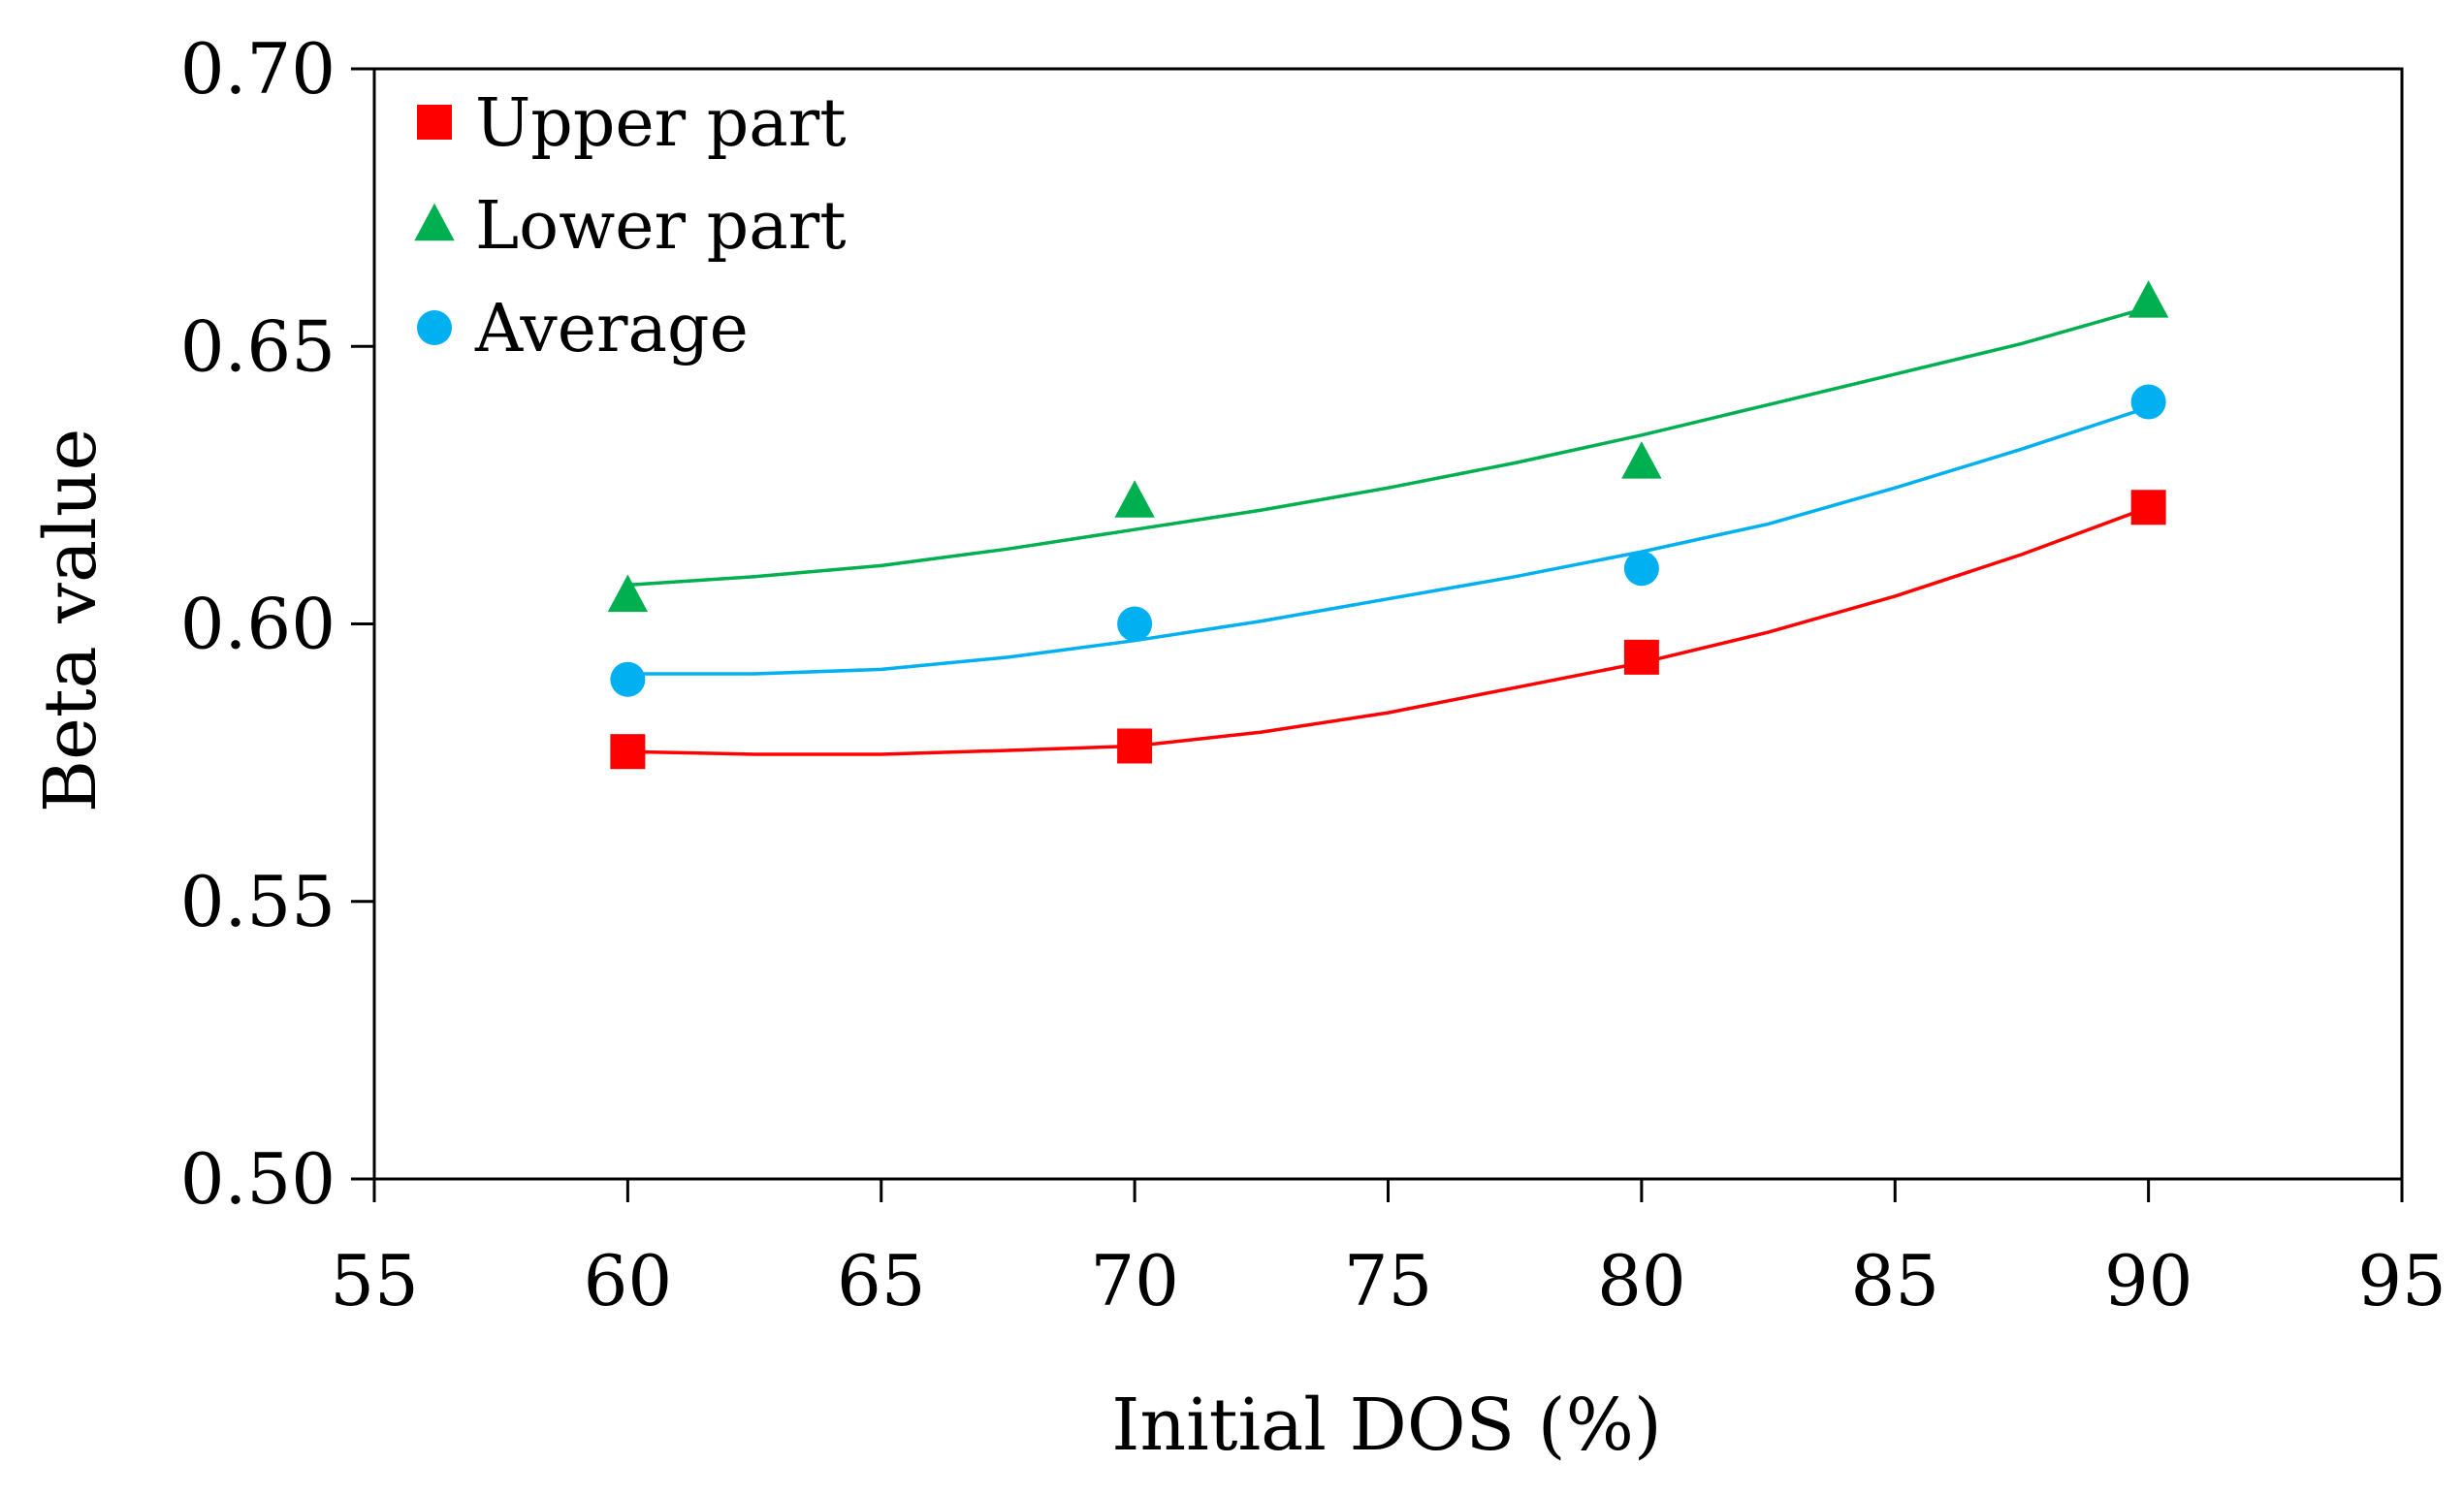 This screenshot has height=1496, width=2464. What do you see at coordinates (1641, 1280) in the screenshot?
I see `x-tick-label: 80` at bounding box center [1641, 1280].